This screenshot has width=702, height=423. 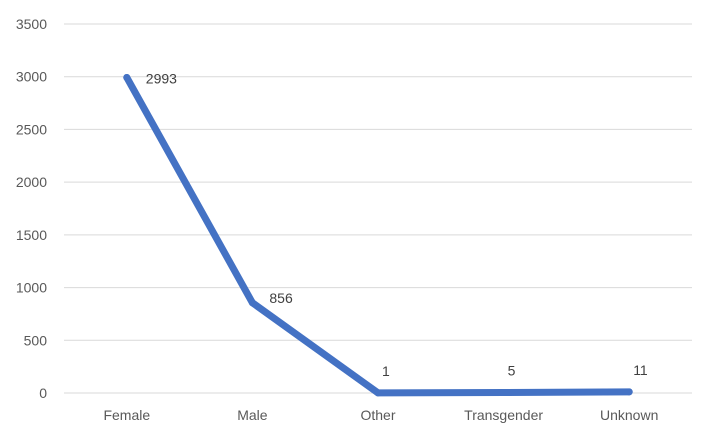 What do you see at coordinates (161, 78) in the screenshot?
I see `data-label: 2993` at bounding box center [161, 78].